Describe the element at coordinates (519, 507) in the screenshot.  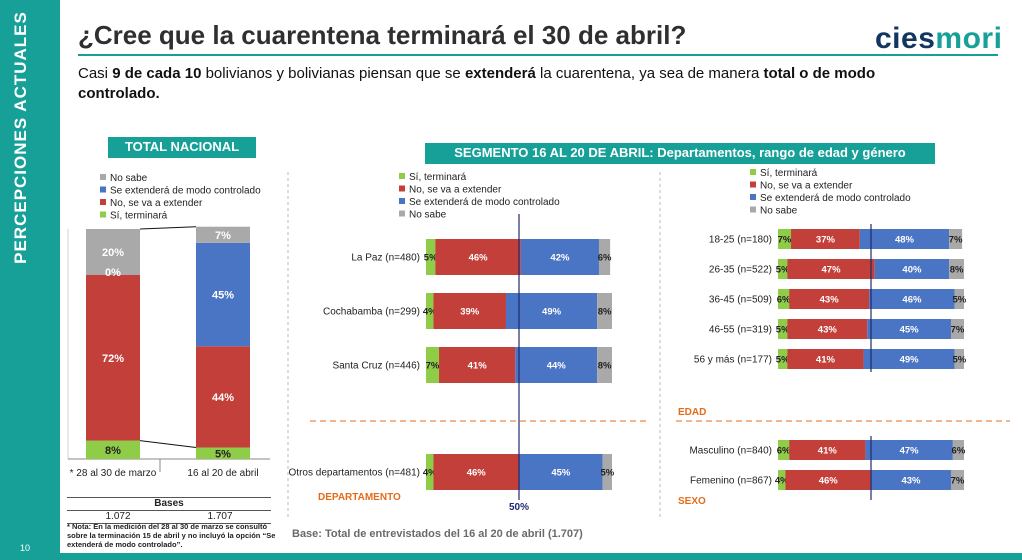
I see `reference-line-label: 50%` at that location.